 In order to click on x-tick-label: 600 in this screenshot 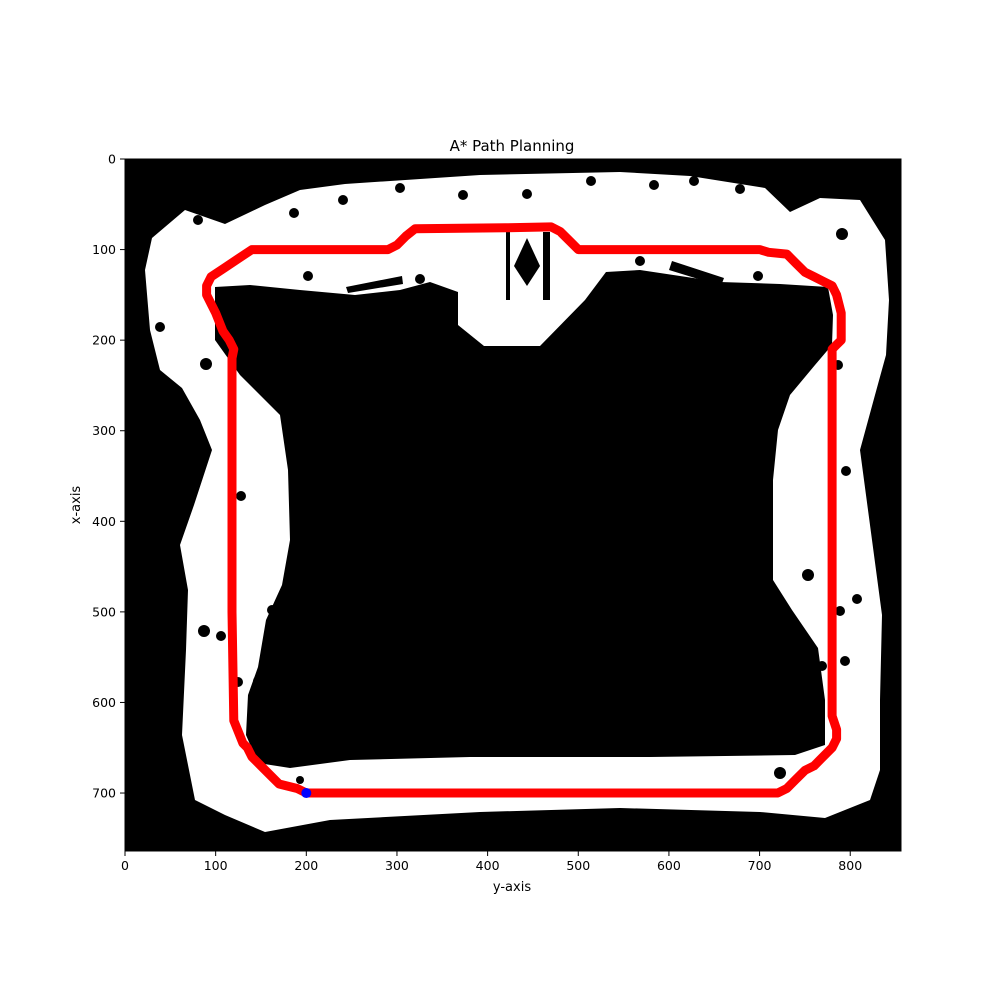, I will do `click(669, 865)`.